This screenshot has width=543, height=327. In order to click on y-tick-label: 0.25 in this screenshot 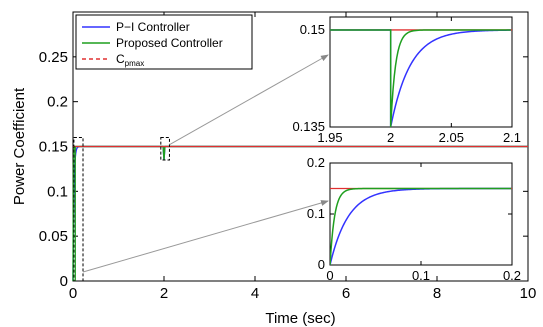, I will do `click(53, 57)`.